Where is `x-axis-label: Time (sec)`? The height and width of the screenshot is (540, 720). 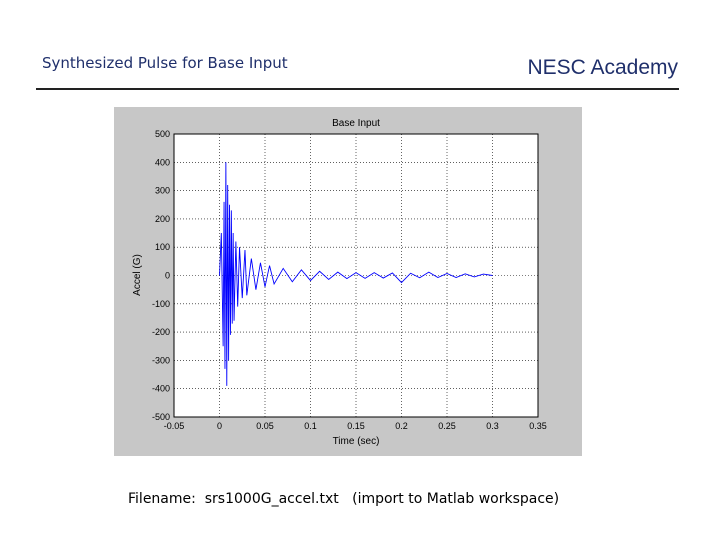 x-axis-label: Time (sec) is located at coordinates (356, 441).